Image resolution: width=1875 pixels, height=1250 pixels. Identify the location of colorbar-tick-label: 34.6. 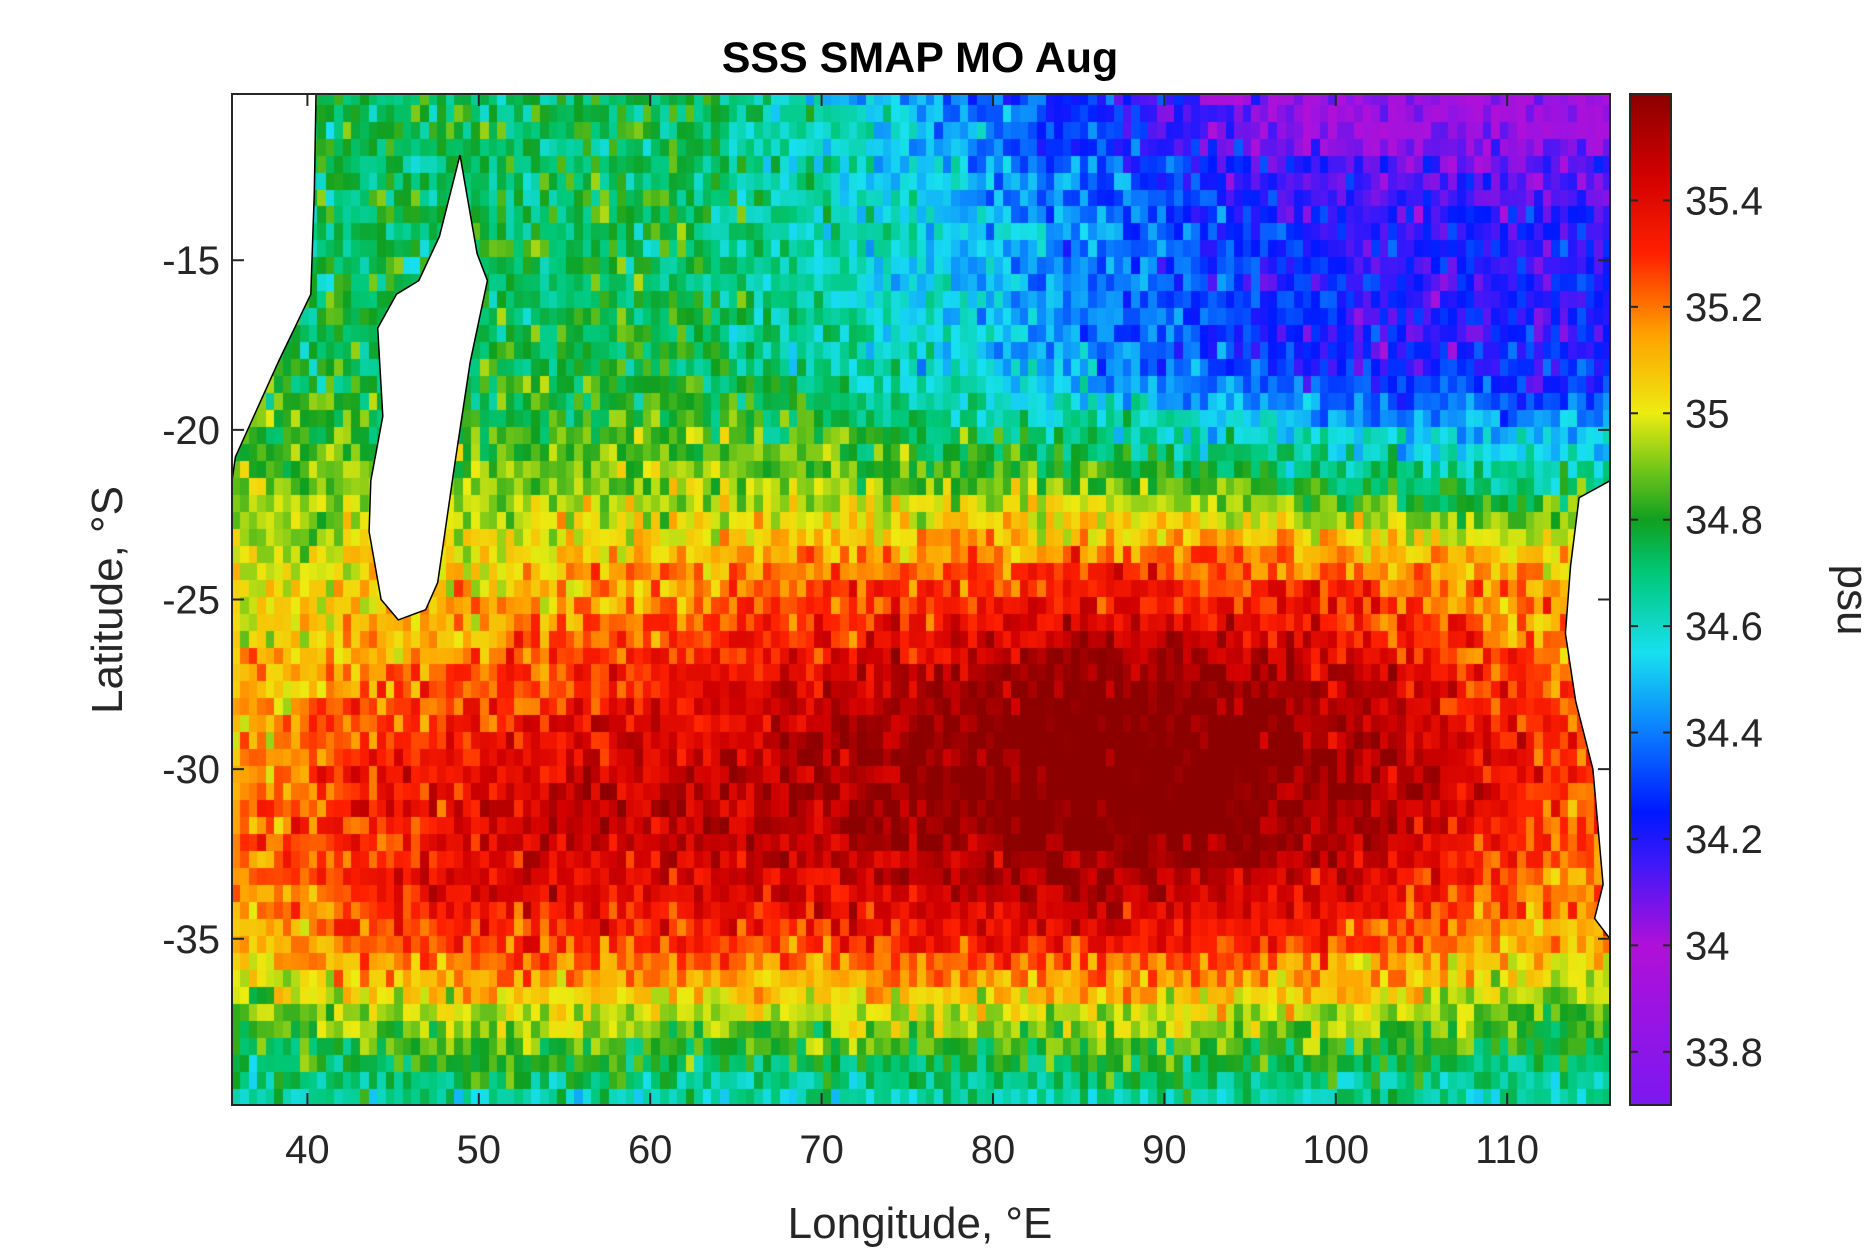
(1724, 627).